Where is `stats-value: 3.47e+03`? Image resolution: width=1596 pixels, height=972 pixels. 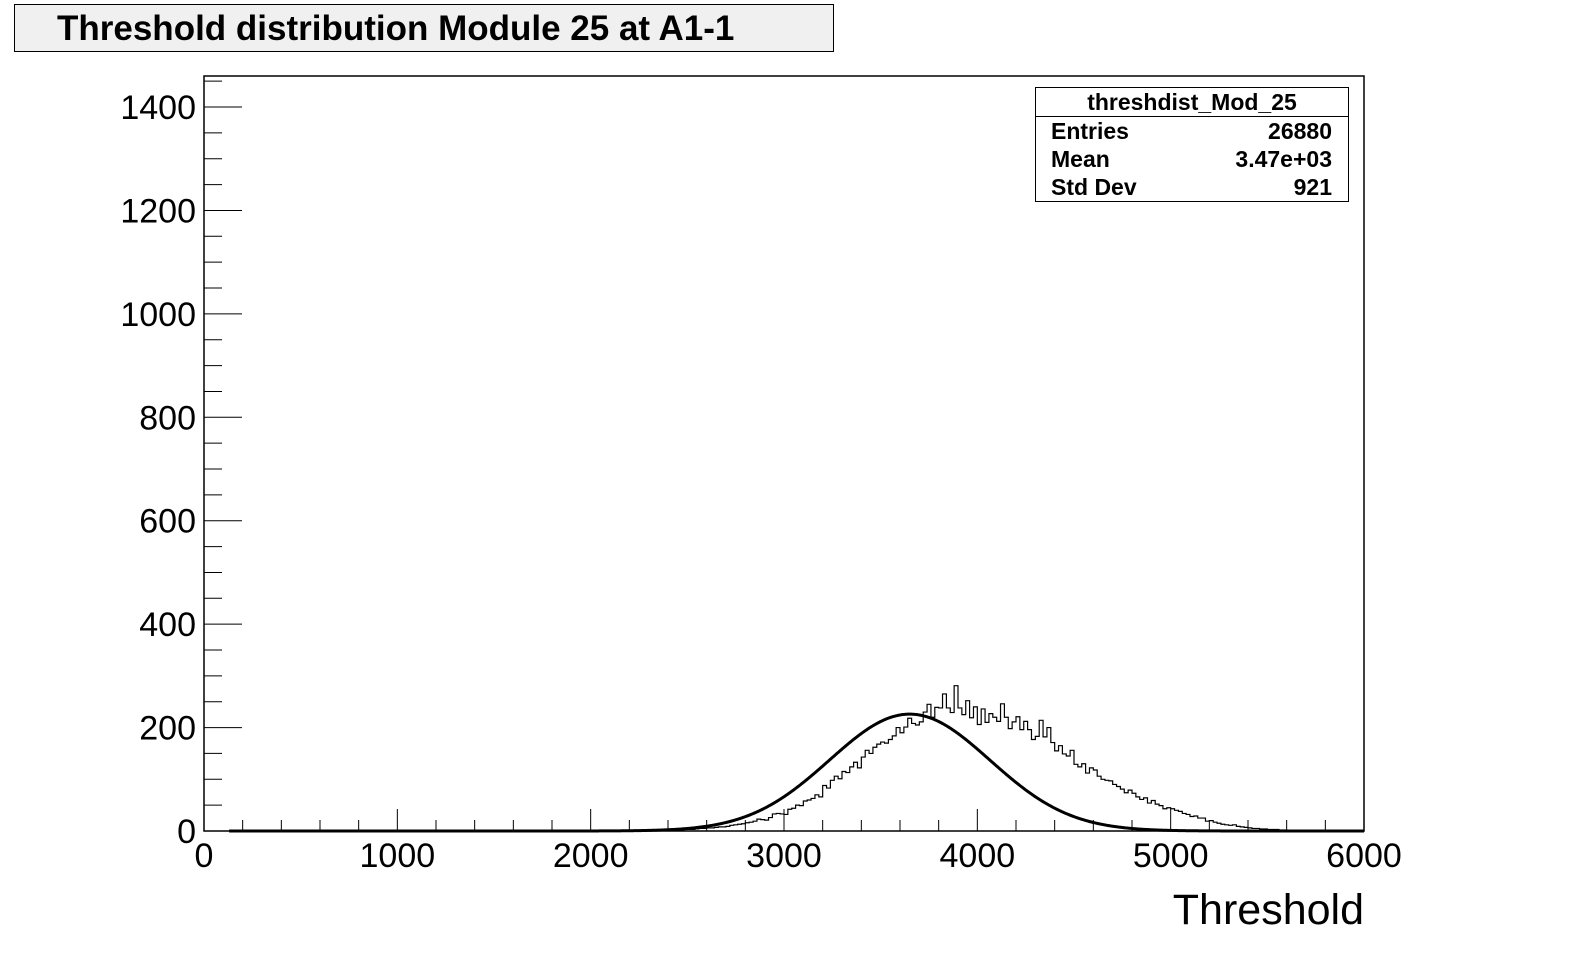 stats-value: 3.47e+03 is located at coordinates (1283, 159).